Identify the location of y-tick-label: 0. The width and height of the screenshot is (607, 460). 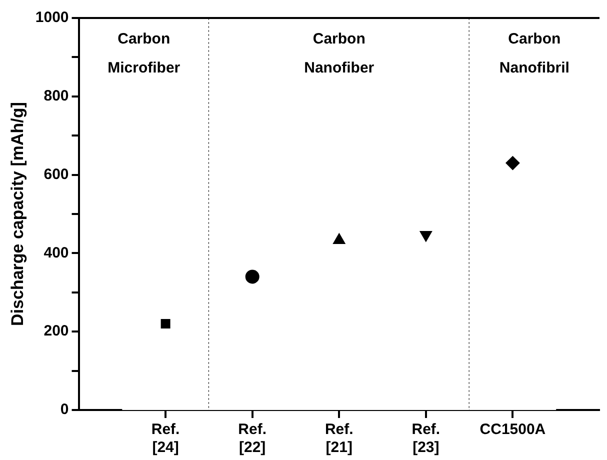
(64, 409).